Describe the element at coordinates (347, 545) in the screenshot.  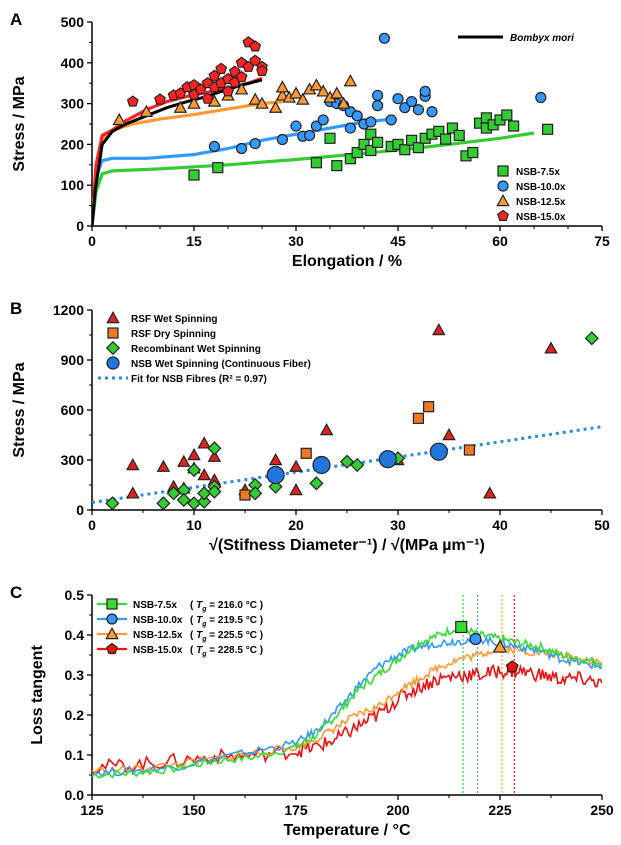
I see `x-axis-title: √(Stifness Diameter⁻¹) / √(MPa µm⁻¹)` at that location.